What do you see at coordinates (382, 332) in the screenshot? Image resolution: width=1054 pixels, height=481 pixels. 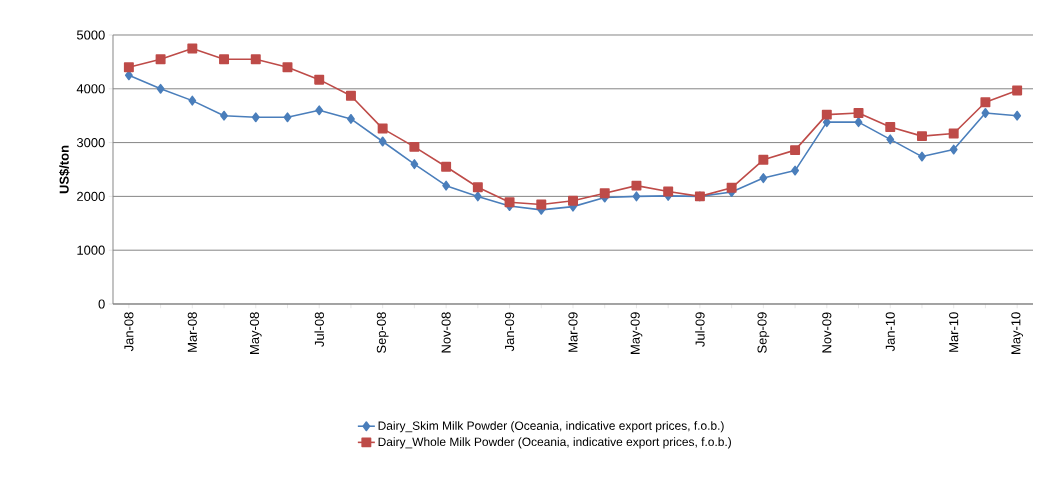 I see `x-tick-label: Sep-08` at bounding box center [382, 332].